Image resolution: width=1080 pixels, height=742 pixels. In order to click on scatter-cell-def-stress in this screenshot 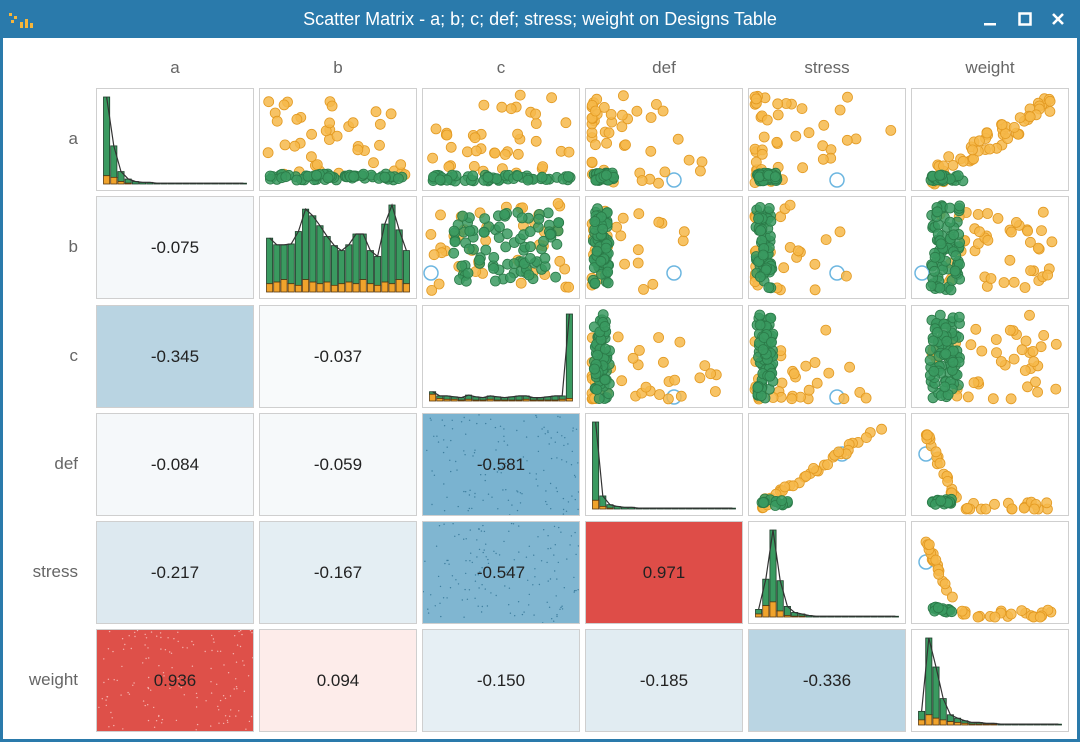, I will do `click(827, 464)`.